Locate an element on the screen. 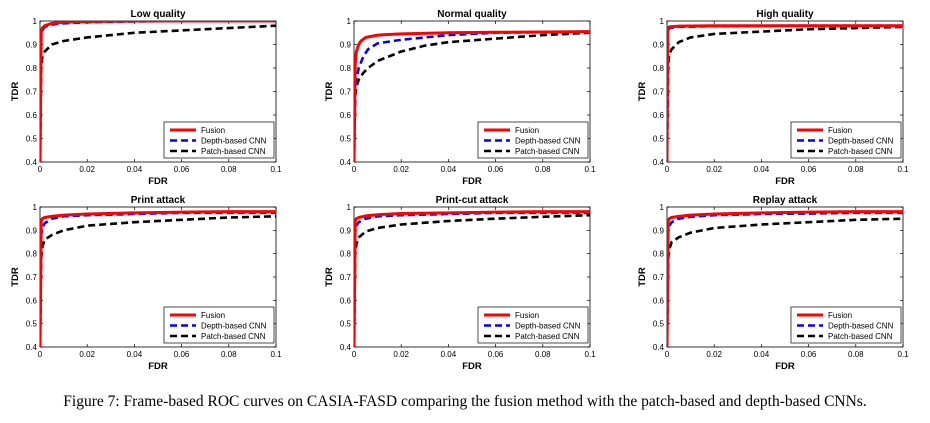 The width and height of the screenshot is (930, 423). chart-title: Normal quality is located at coordinates (472, 14).